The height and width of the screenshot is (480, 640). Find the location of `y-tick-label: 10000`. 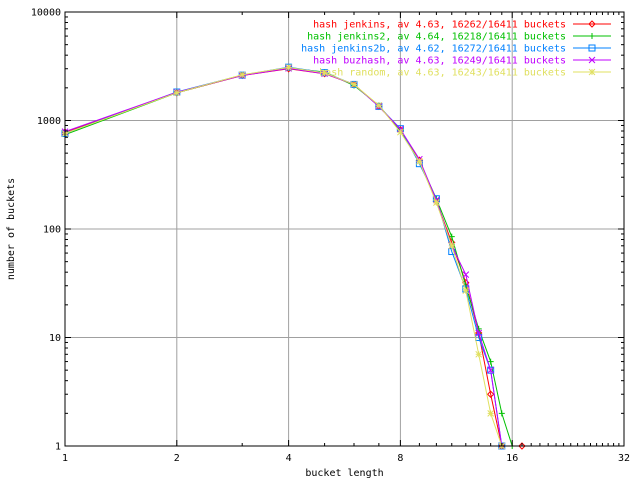

y-tick-label: 10000 is located at coordinates (46, 13).